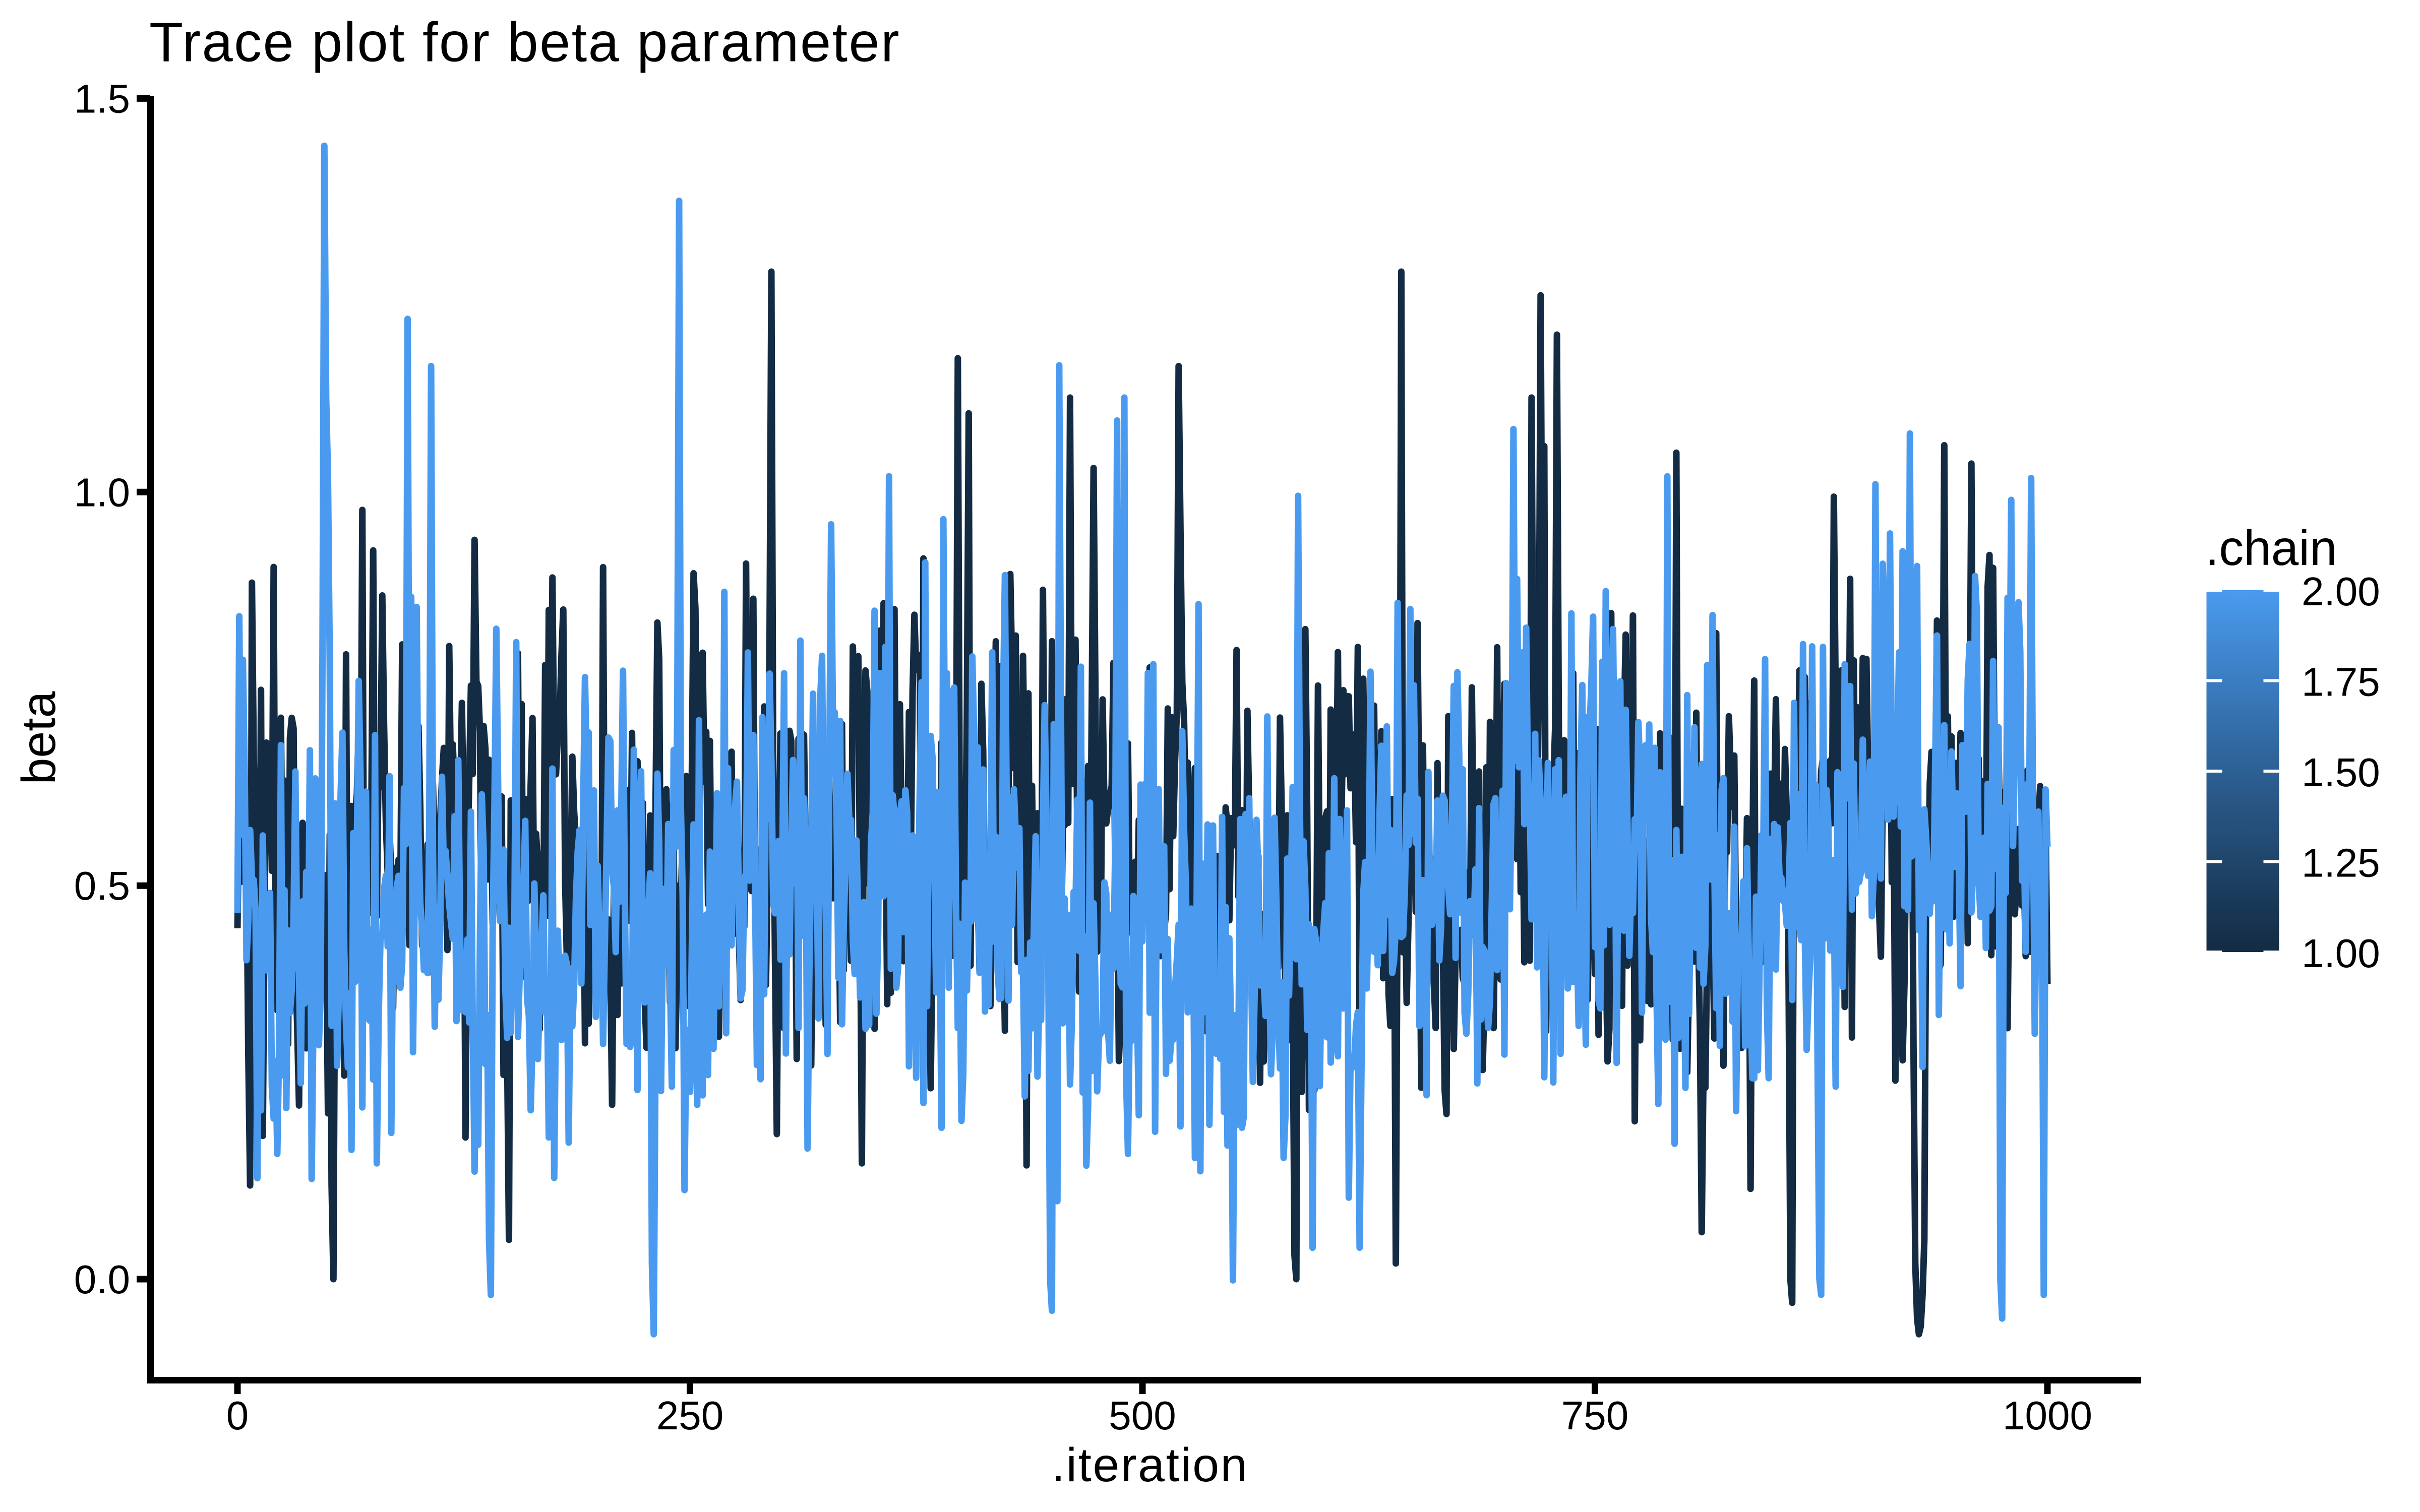 This screenshot has height=1512, width=2420. I want to click on svg-text: 1.25, so click(2341, 863).